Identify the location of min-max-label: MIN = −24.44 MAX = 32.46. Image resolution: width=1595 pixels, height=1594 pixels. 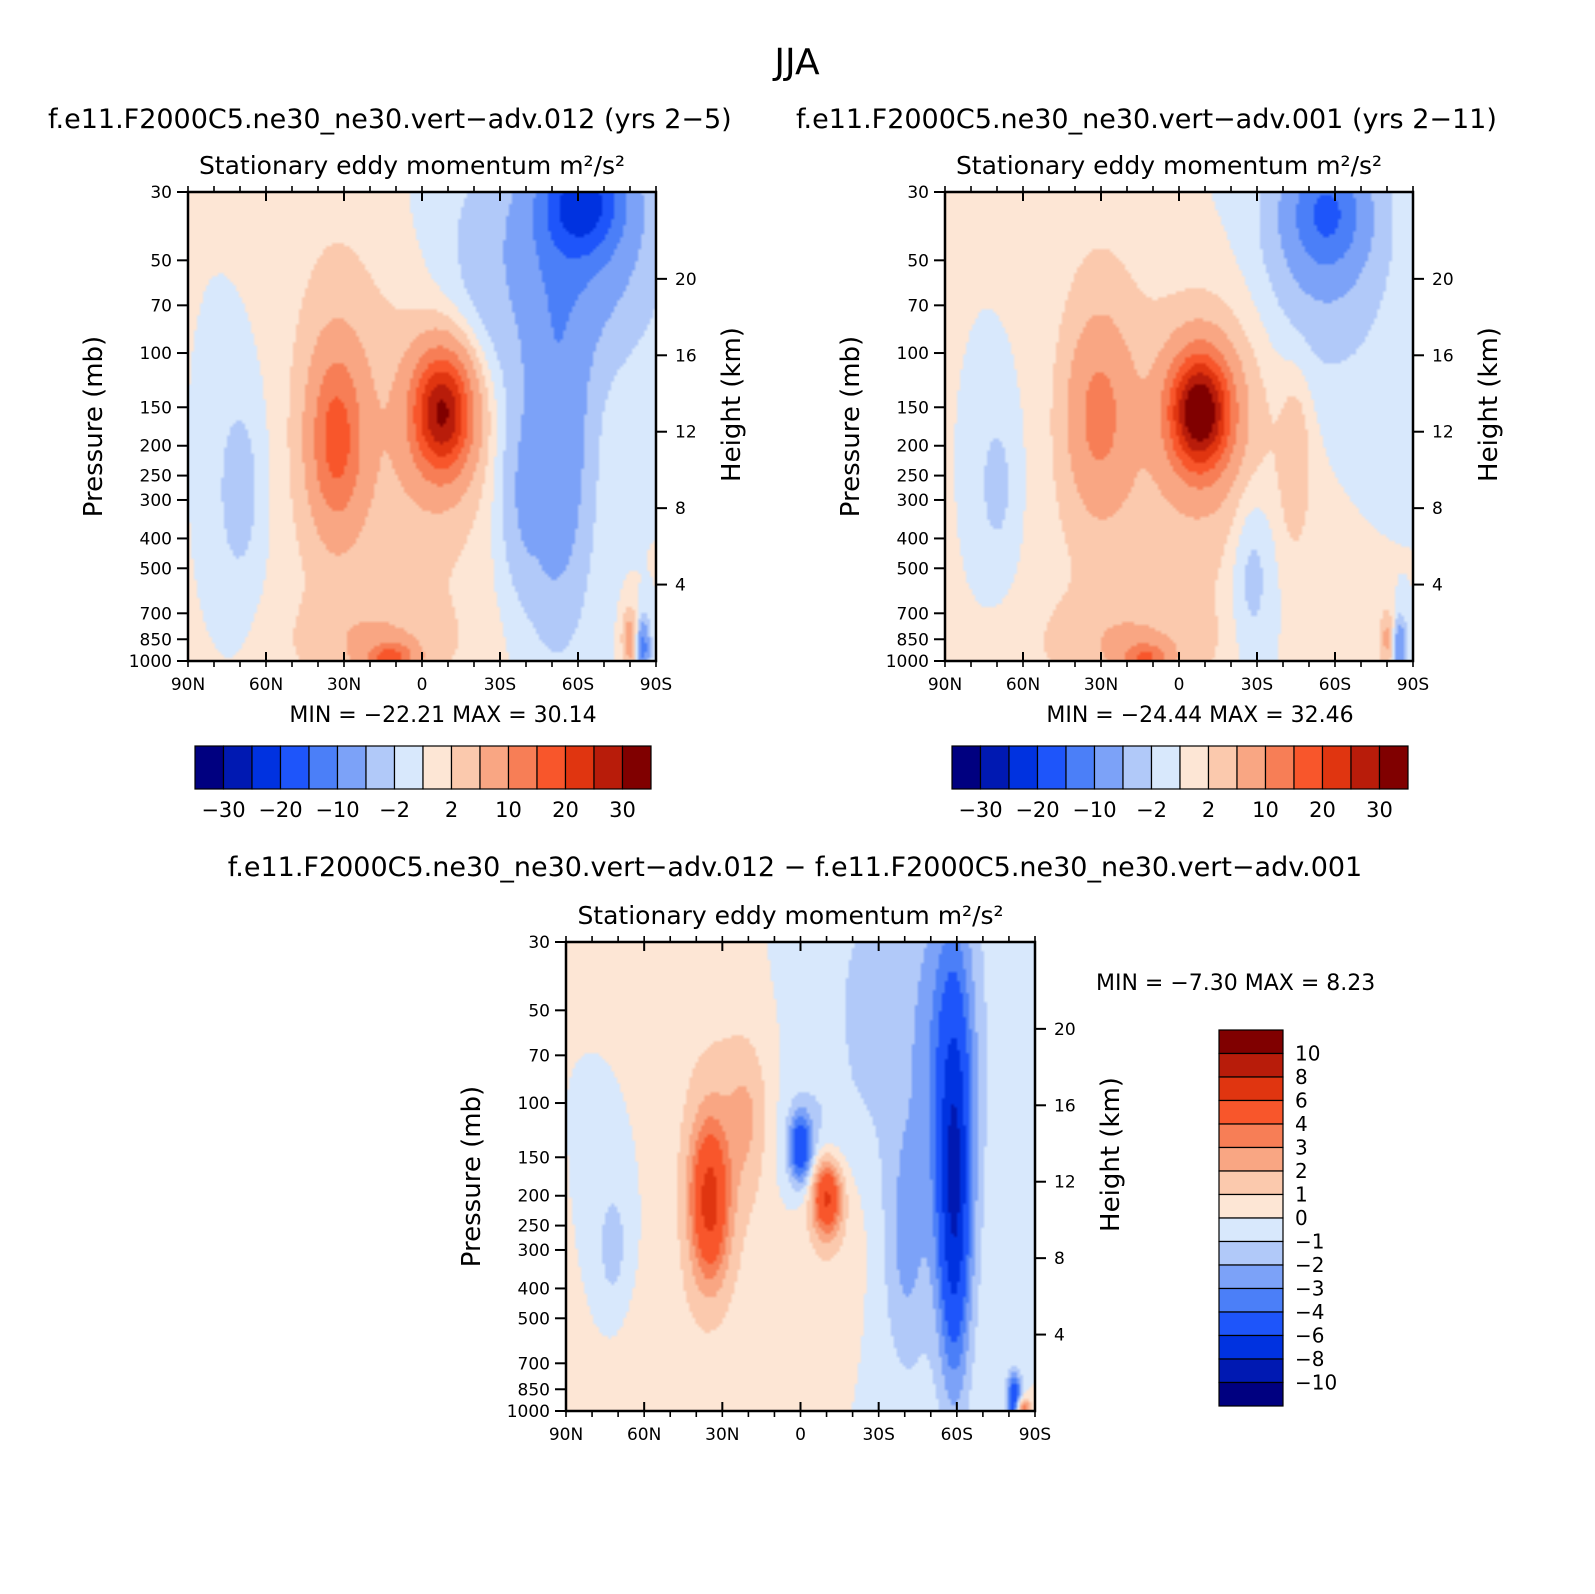
(1199, 715).